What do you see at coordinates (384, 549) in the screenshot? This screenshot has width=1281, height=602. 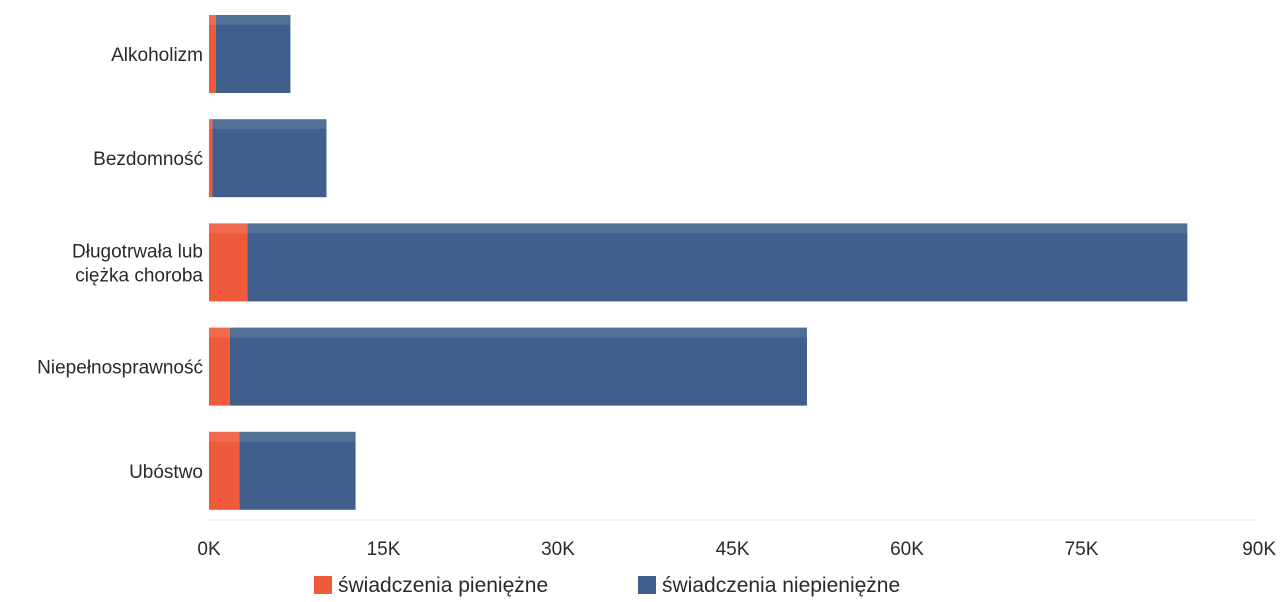 I see `x-tick-label: 15K` at bounding box center [384, 549].